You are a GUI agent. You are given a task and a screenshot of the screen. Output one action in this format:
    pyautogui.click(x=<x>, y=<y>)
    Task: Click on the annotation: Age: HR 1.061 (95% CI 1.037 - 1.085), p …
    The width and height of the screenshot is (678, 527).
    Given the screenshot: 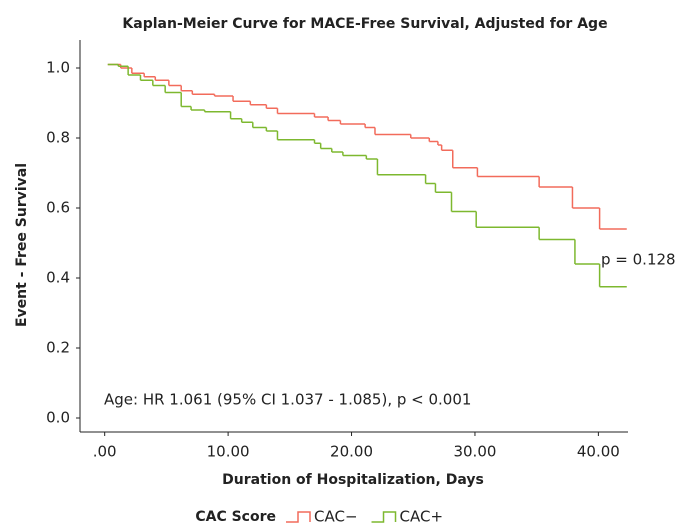 What is the action you would take?
    pyautogui.click(x=287, y=400)
    